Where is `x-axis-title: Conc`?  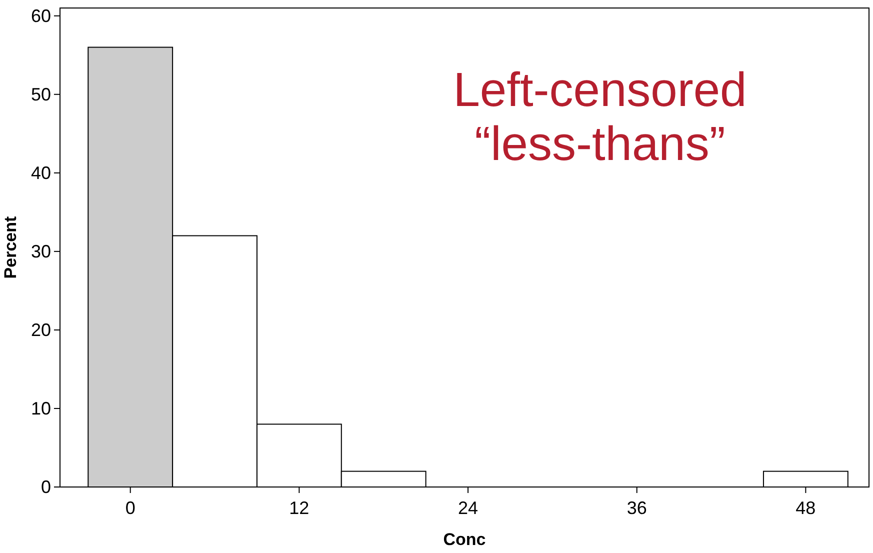
x-axis-title: Conc is located at coordinates (464, 539).